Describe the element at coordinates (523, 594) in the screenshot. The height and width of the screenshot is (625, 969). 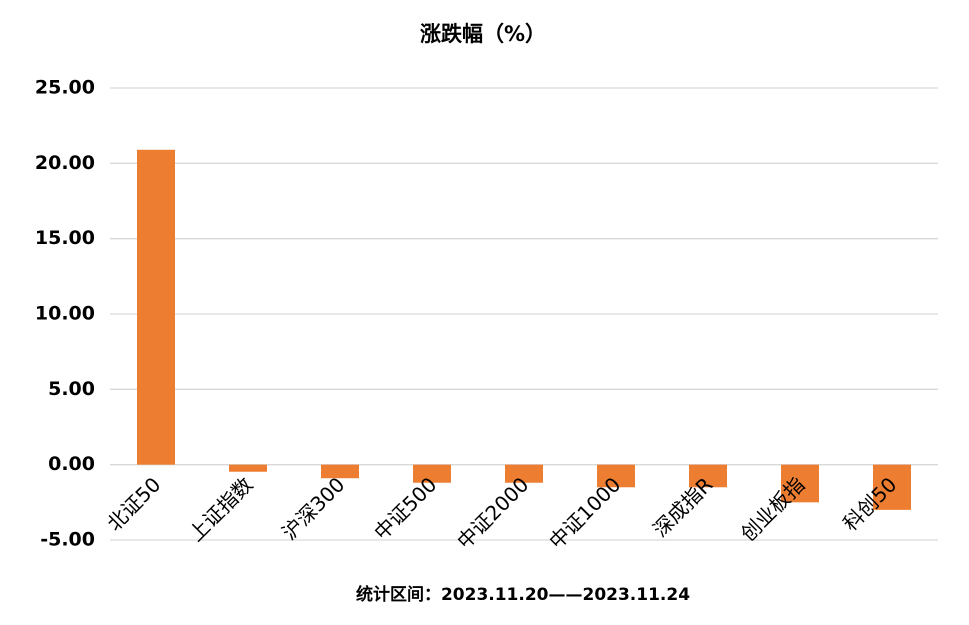
I see `annotation: 统计区间：2023.11.20——2023.11.24` at that location.